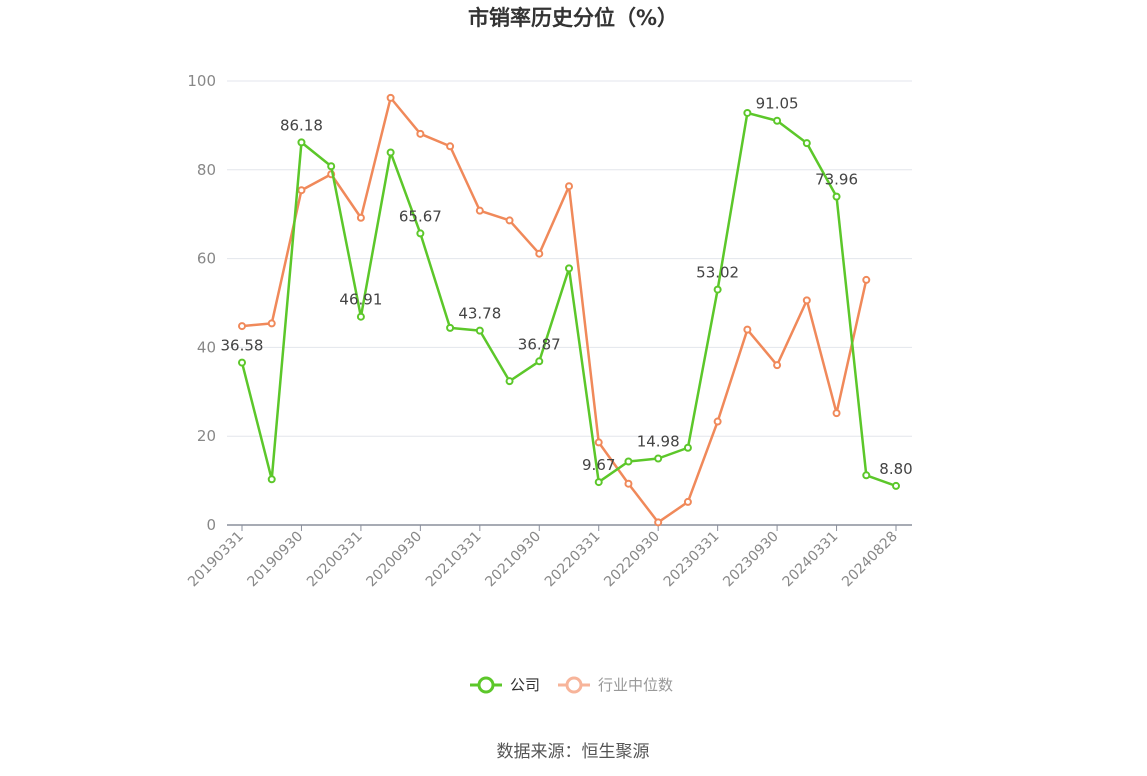 The width and height of the screenshot is (1147, 776). I want to click on data-label: 46.91, so click(360, 300).